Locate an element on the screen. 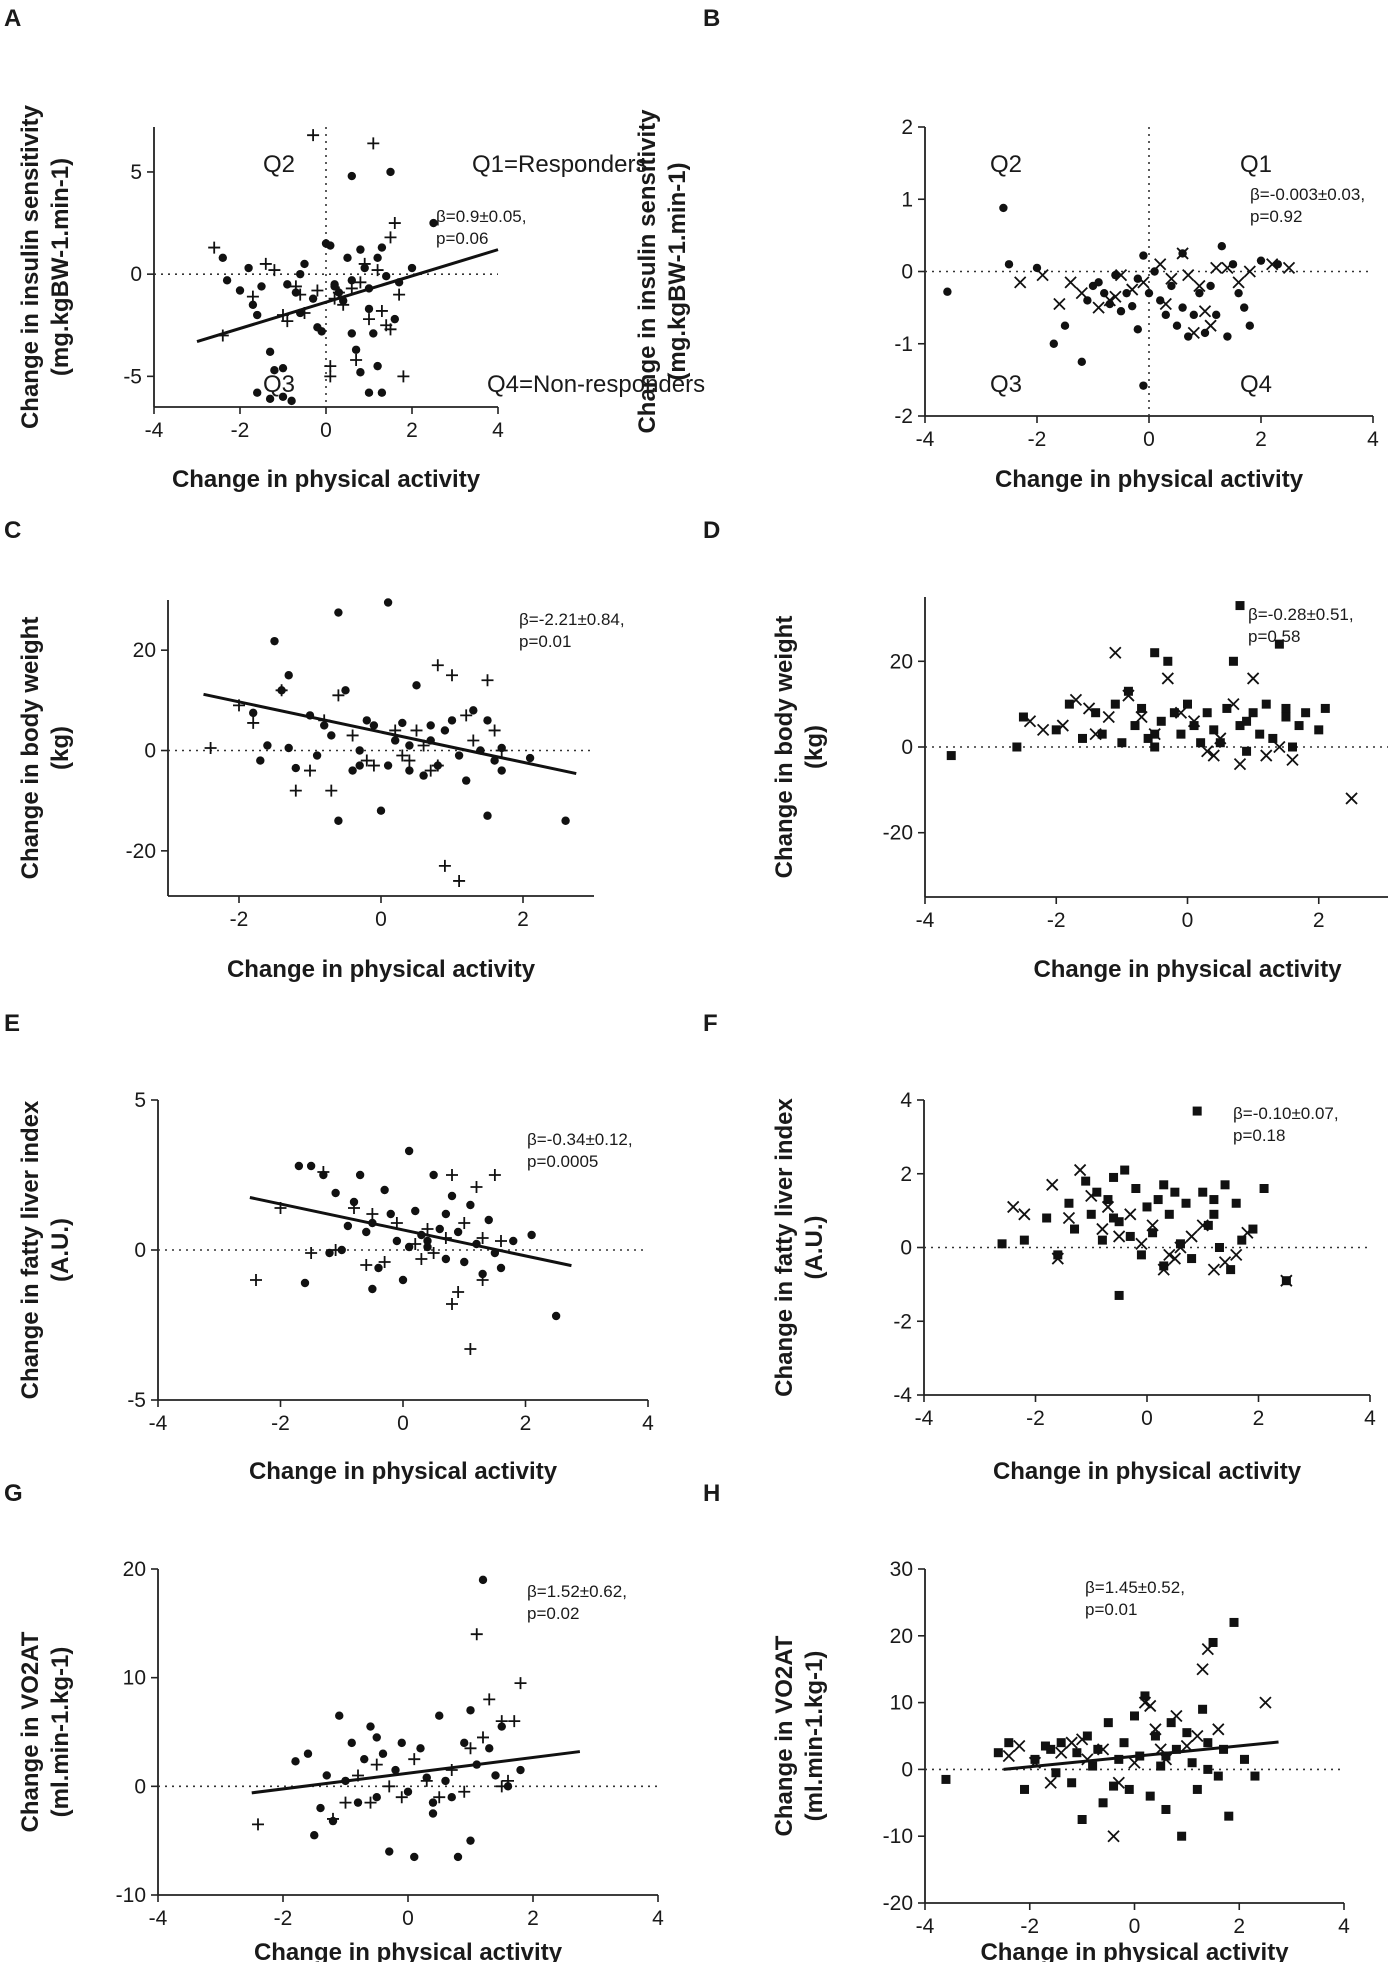  y-tick-label: 20 is located at coordinates (134, 1569).